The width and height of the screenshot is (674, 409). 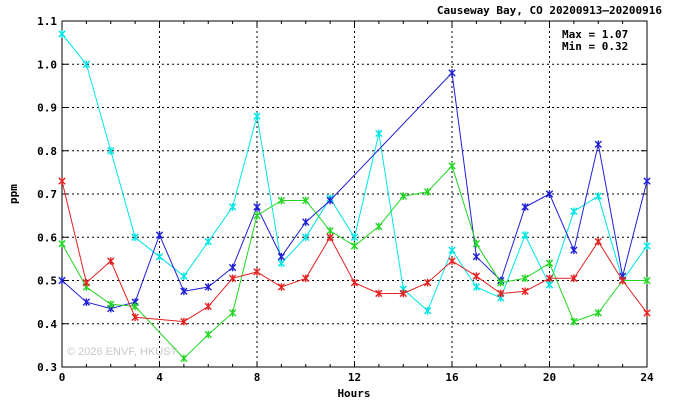 I want to click on y-tick-label: 0.9, so click(x=47, y=108).